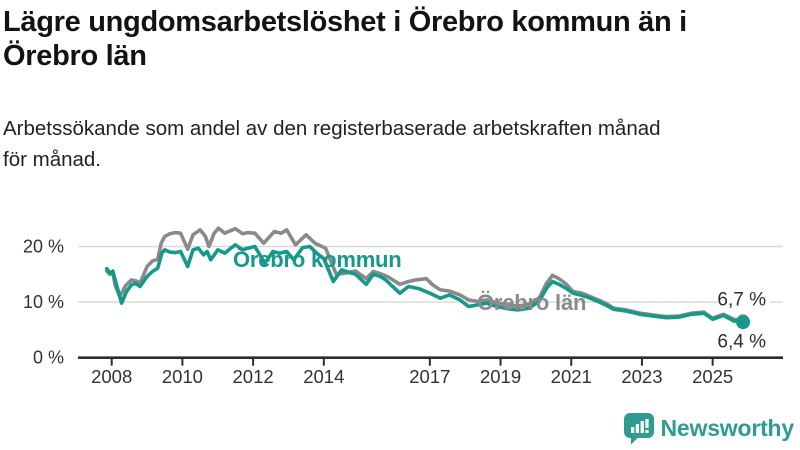 The width and height of the screenshot is (800, 450). I want to click on x-axis-tick-label: 2021, so click(571, 376).